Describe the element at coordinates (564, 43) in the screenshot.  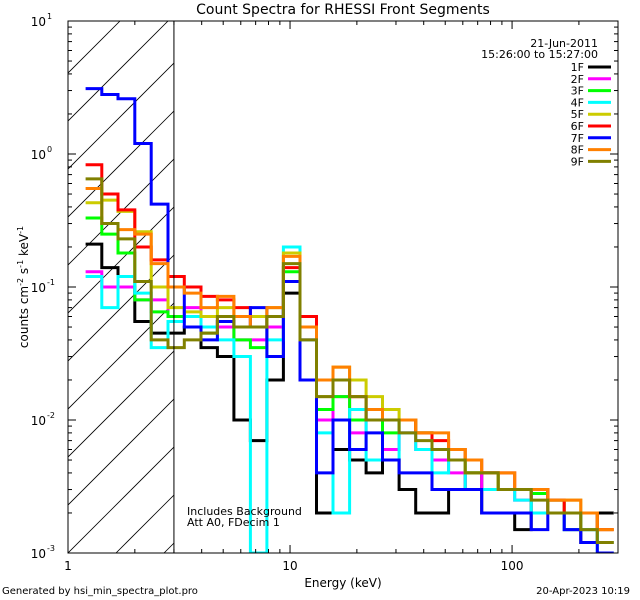
I see `date-label: 21-Jun-2011` at that location.